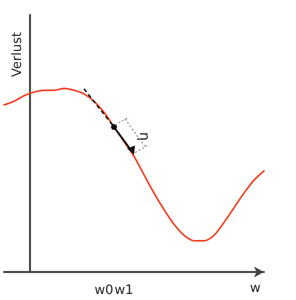 Image resolution: width=296 pixels, height=300 pixels. What do you see at coordinates (255, 288) in the screenshot?
I see `x-axis-title: w` at bounding box center [255, 288].